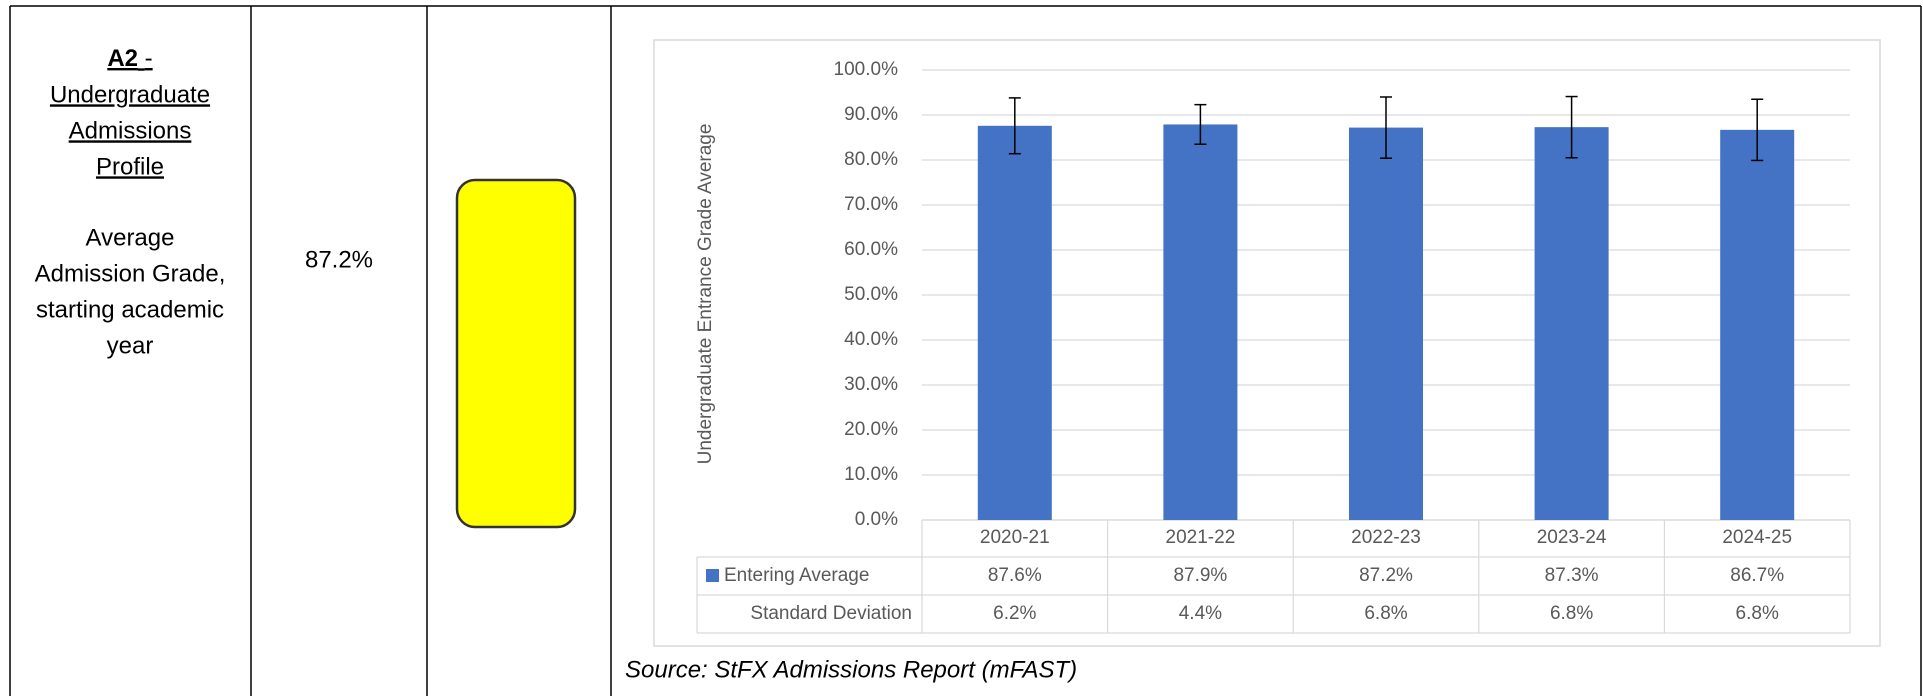  What do you see at coordinates (130, 345) in the screenshot?
I see `indicator-description: year` at bounding box center [130, 345].